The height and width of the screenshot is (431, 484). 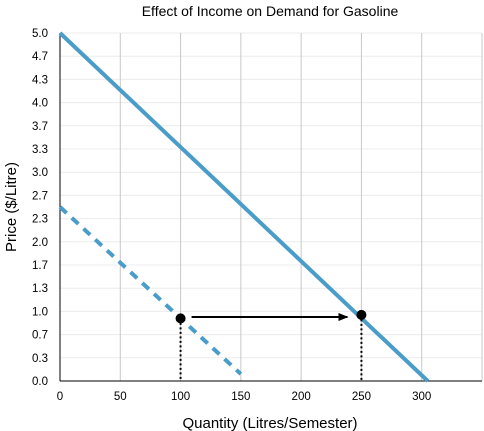 I want to click on y-axis-title: Price ($/Litre), so click(x=11, y=207).